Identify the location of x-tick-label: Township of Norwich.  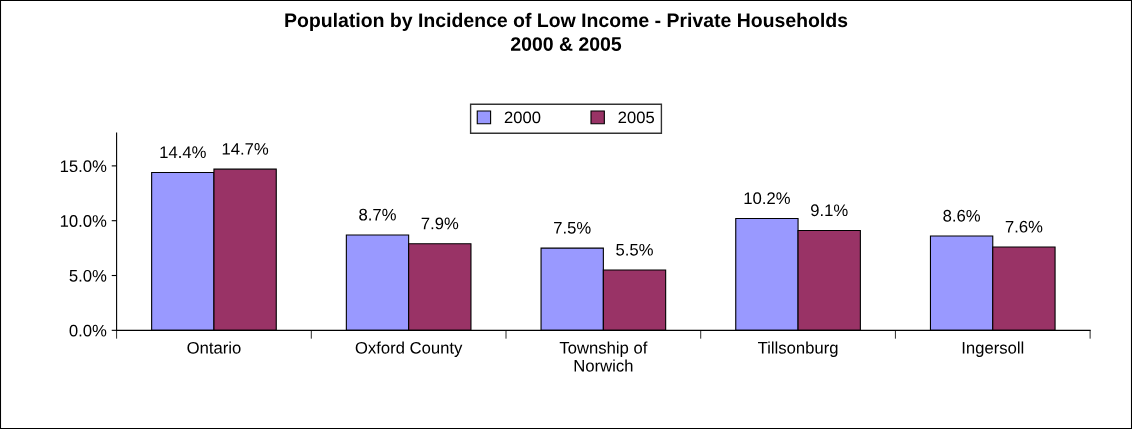
(603, 356).